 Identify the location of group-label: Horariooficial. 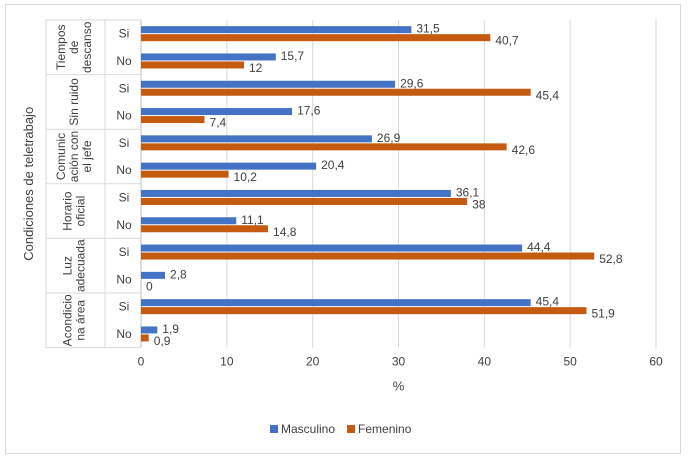
(74, 211).